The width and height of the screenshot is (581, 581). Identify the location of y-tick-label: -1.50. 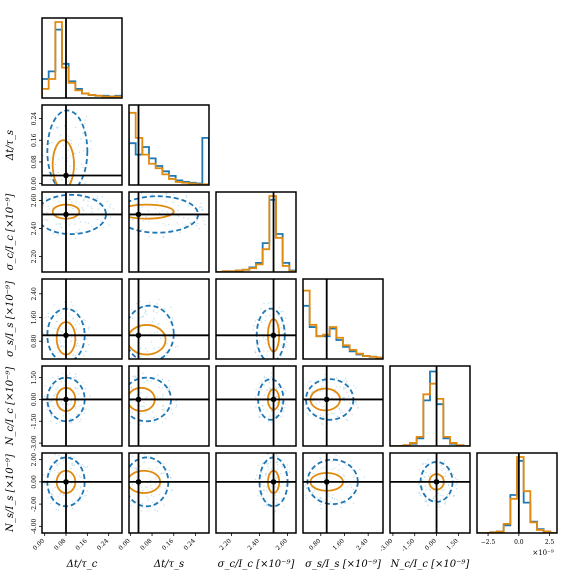
(34, 421).